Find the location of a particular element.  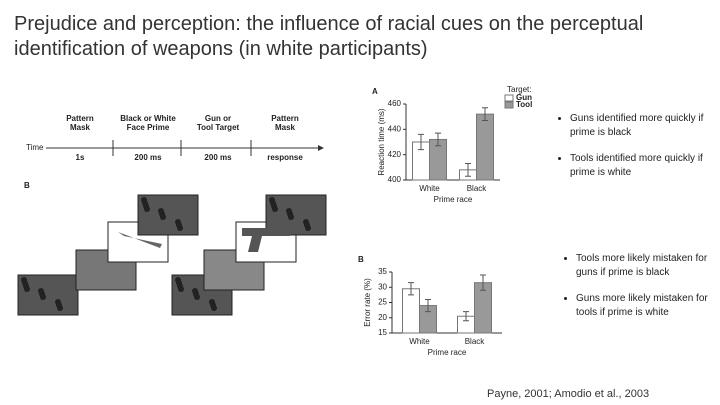

y-tick-label: 30 is located at coordinates (382, 286).